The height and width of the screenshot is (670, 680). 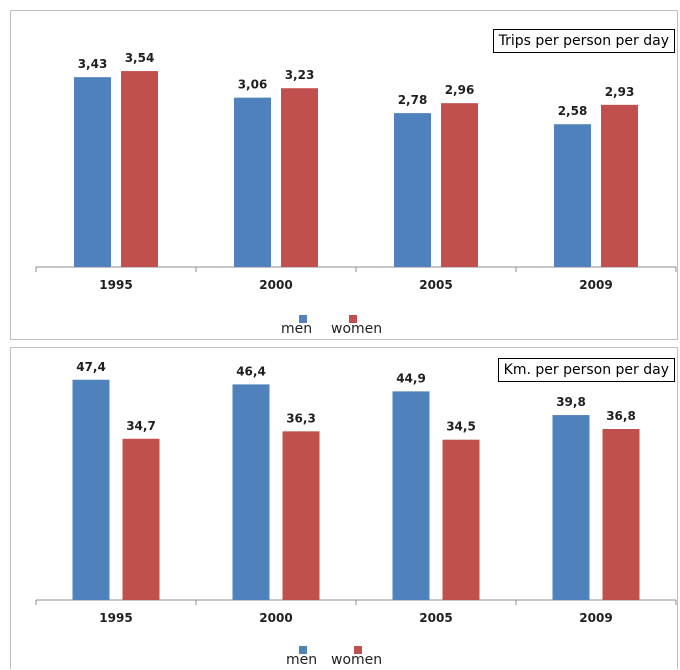 I want to click on data-label-men-2005: 2,78, so click(x=413, y=100).